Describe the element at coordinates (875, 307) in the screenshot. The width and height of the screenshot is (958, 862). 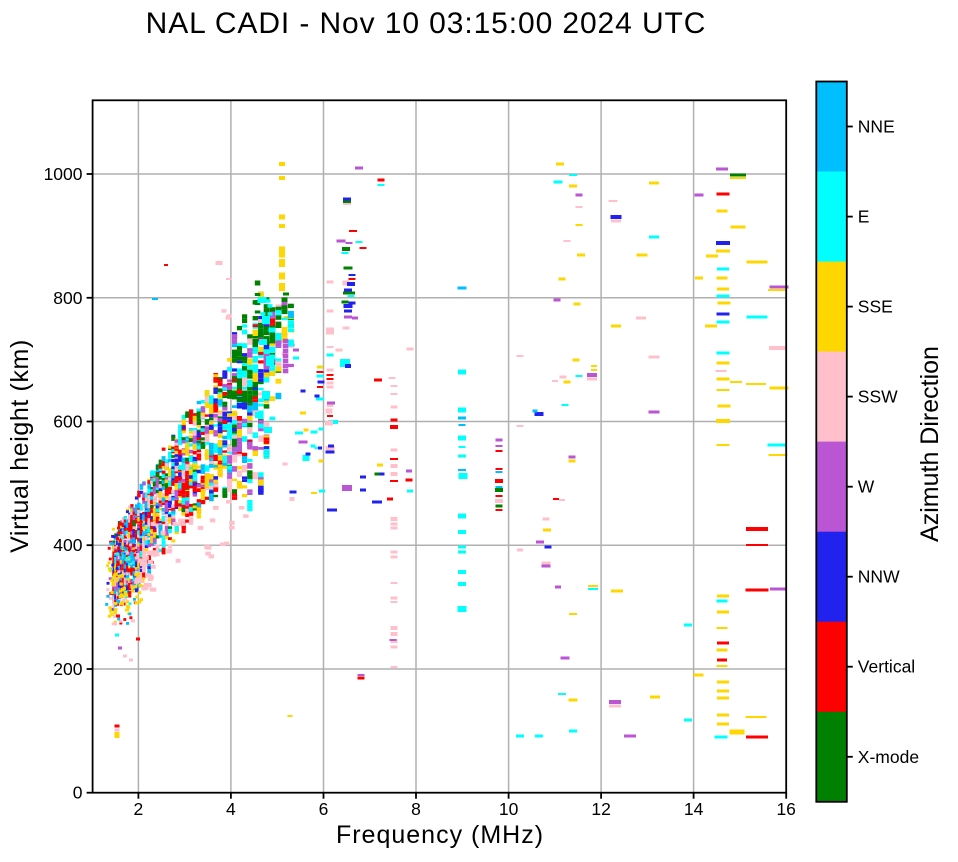
I see `svg-text: SSE` at that location.